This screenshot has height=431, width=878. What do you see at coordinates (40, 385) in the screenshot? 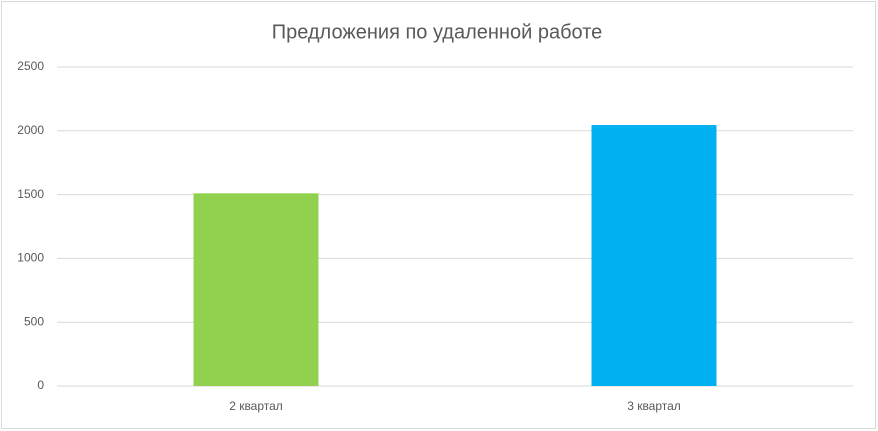
I see `y-tick-label: 0` at bounding box center [40, 385].